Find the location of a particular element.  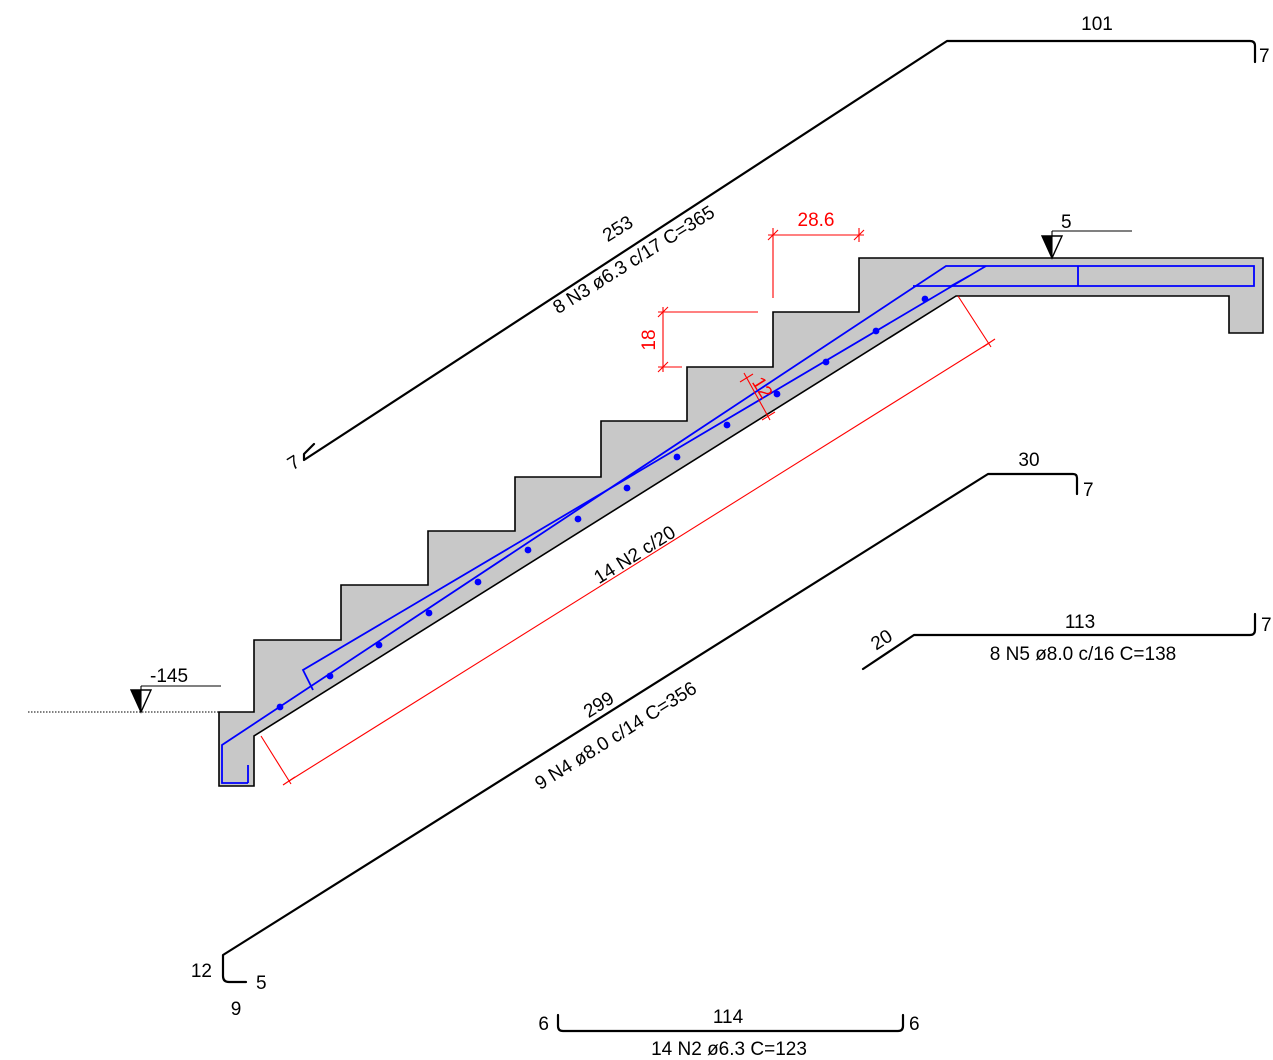

rebar-bottom-chair is located at coordinates (960, 281).